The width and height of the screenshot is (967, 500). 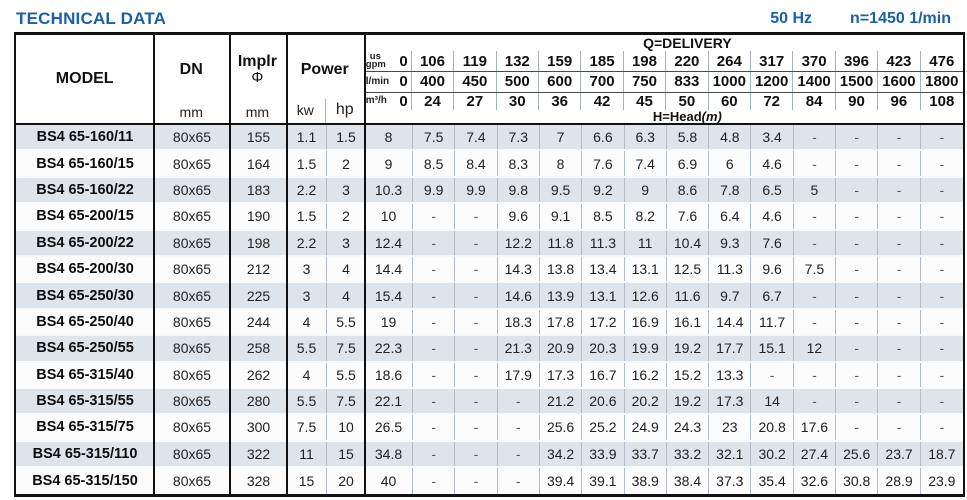 I want to click on head-value-cell: 18.6, so click(x=389, y=374).